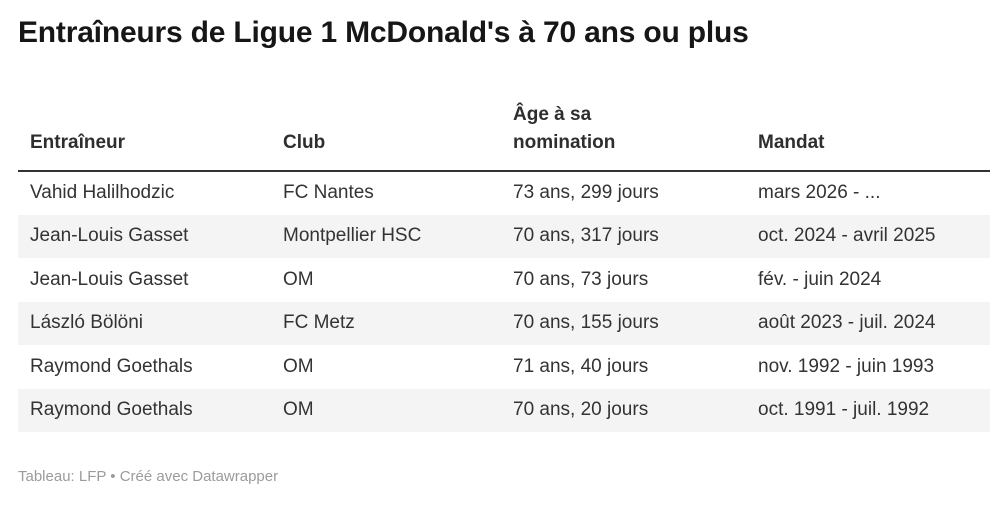 The width and height of the screenshot is (1000, 505). Describe the element at coordinates (581, 410) in the screenshot. I see `table-cell-age: 70 ans, 20 jours` at that location.